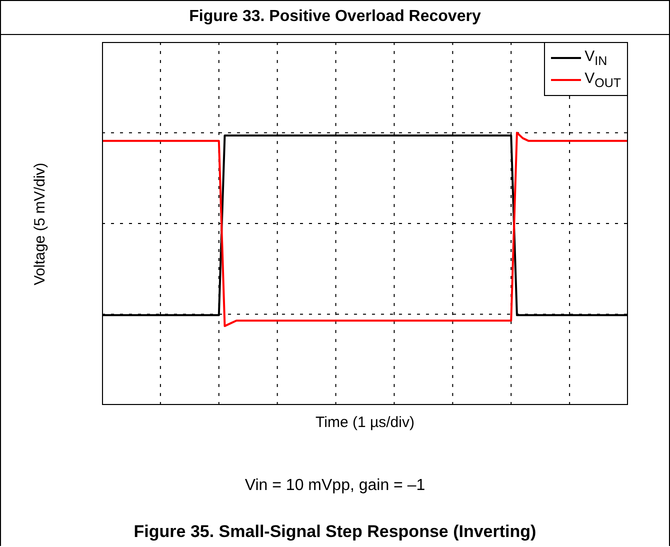  I want to click on caption: Figure 35. Small-Signal Step Response (Inverting), so click(335, 532).